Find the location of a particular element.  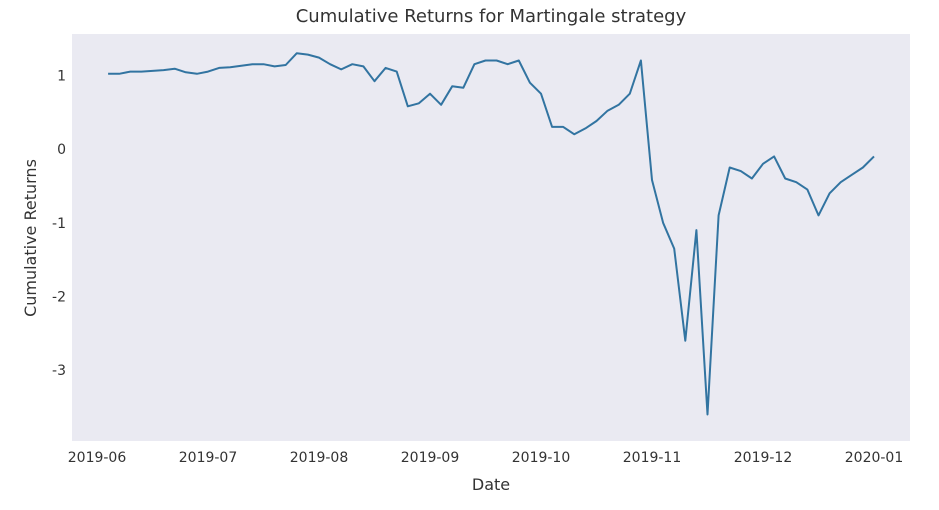

y-tick-label: -2 is located at coordinates (59, 297).